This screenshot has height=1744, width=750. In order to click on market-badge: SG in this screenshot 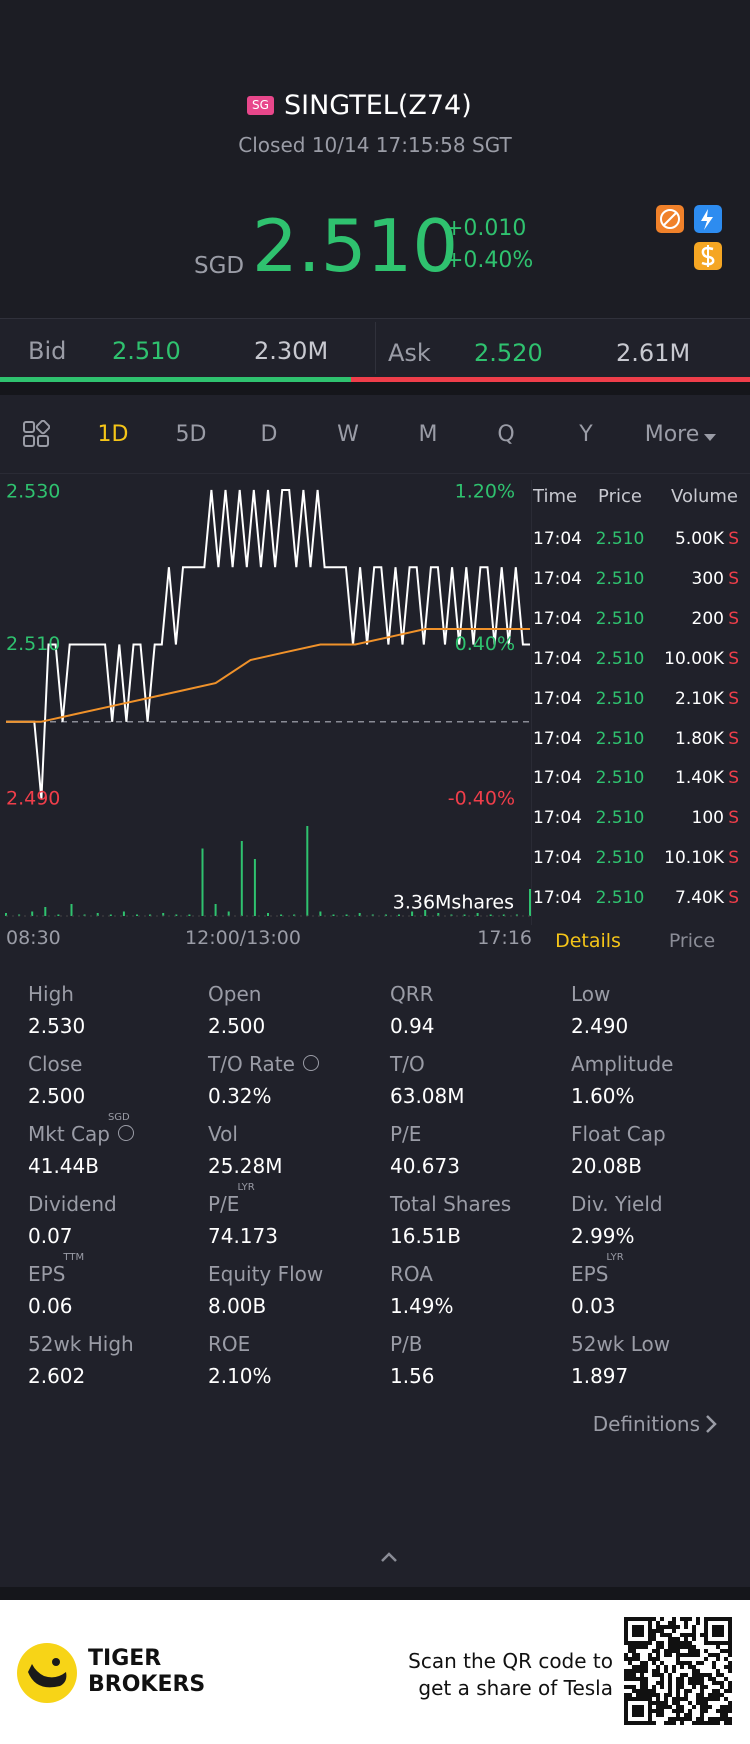, I will do `click(260, 105)`.